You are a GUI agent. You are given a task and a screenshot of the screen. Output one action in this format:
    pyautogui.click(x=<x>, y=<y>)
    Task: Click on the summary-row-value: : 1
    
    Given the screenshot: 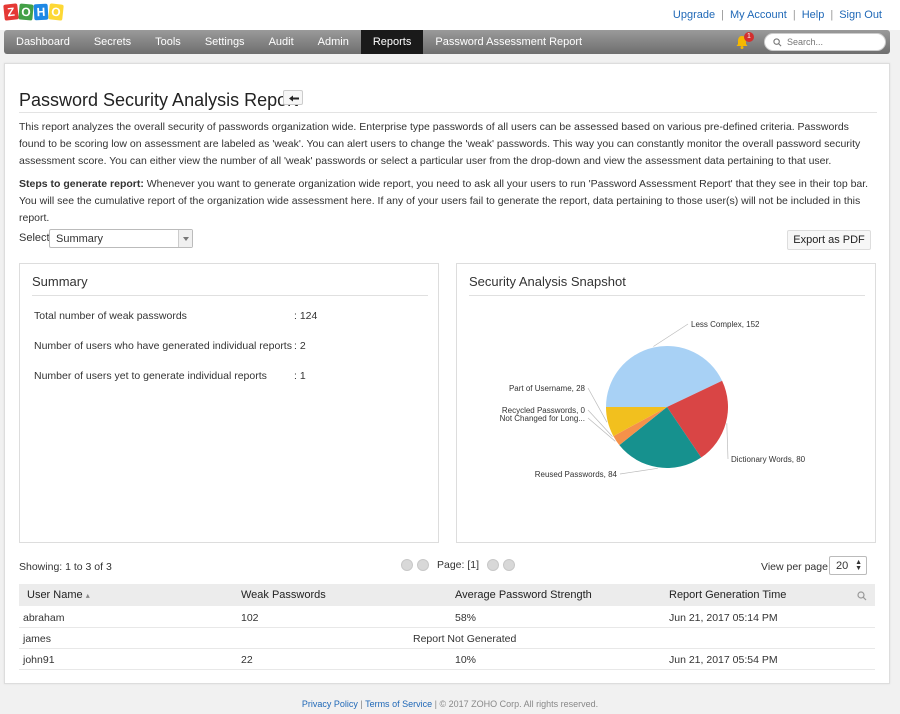 What is the action you would take?
    pyautogui.click(x=300, y=376)
    